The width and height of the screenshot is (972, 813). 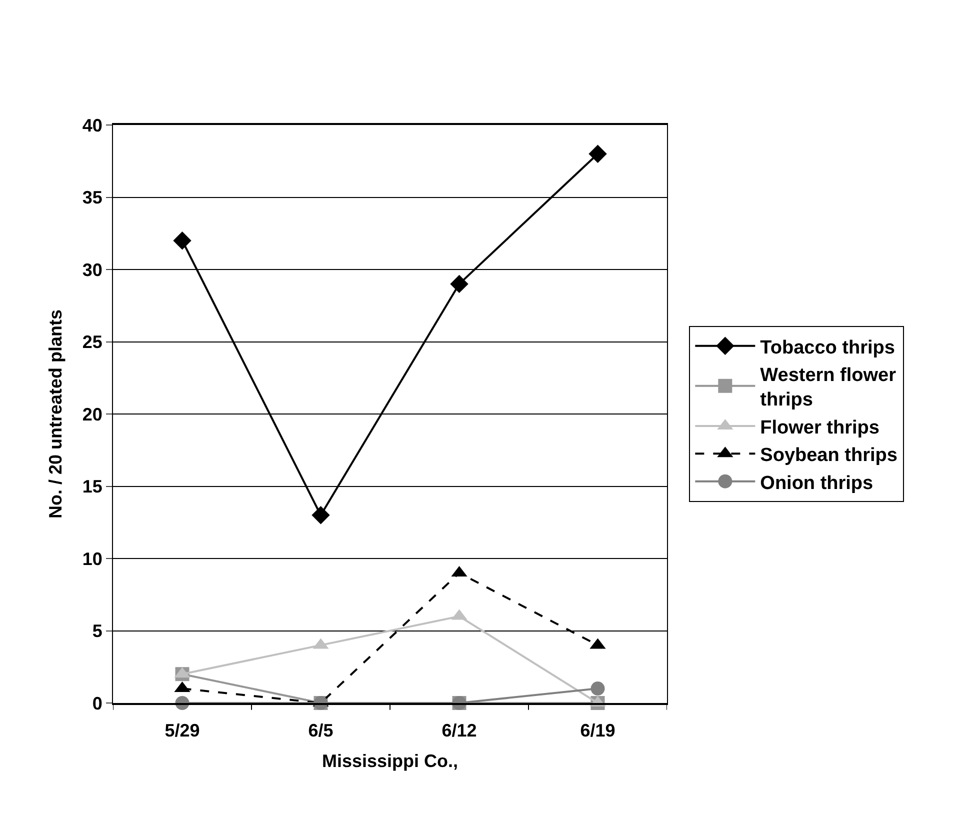 I want to click on legend-label: Soybean thrips, so click(x=829, y=455).